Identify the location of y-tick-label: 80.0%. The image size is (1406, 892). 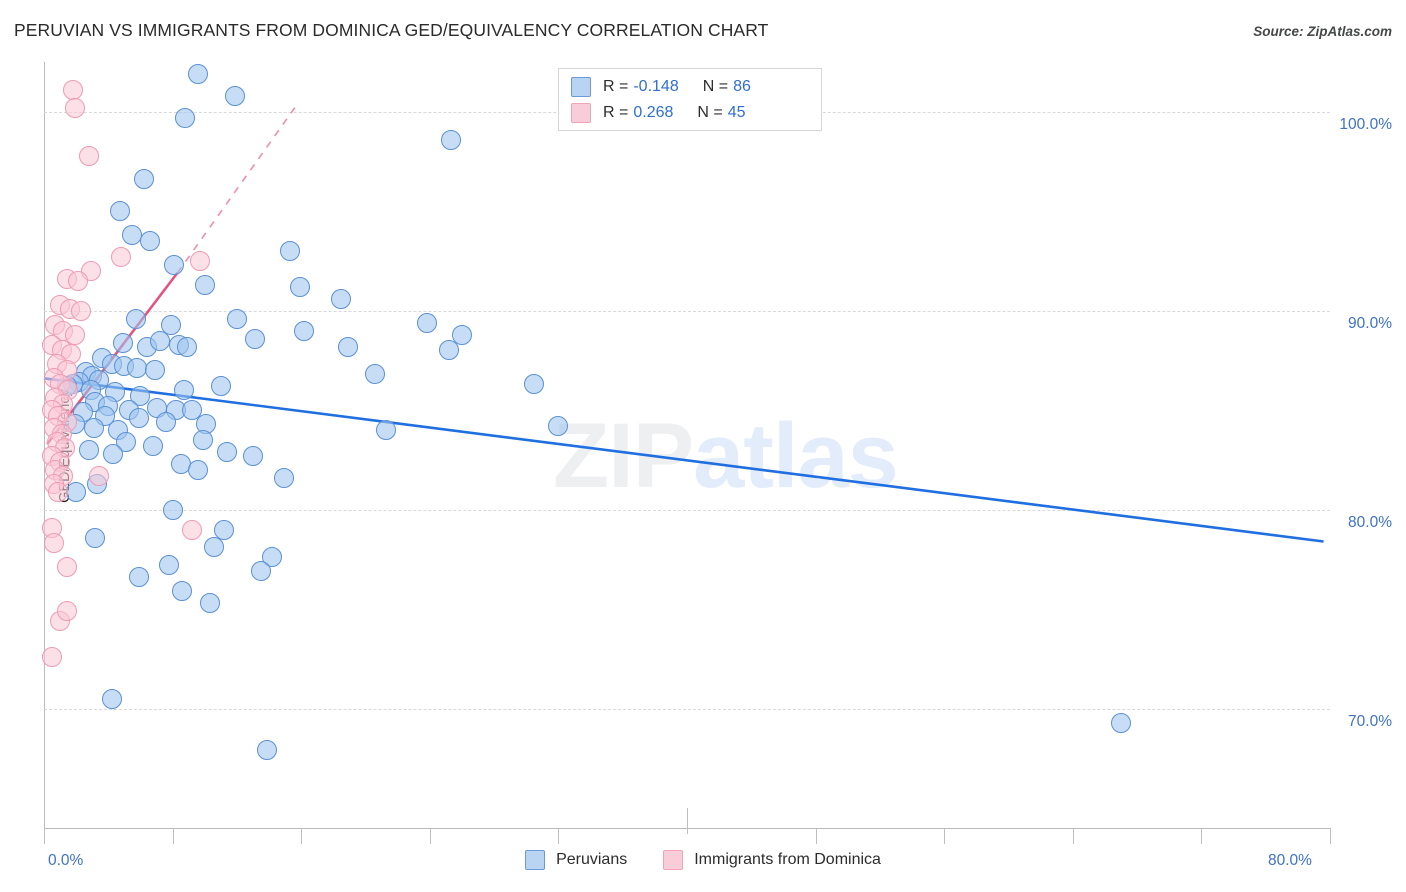
(1370, 522).